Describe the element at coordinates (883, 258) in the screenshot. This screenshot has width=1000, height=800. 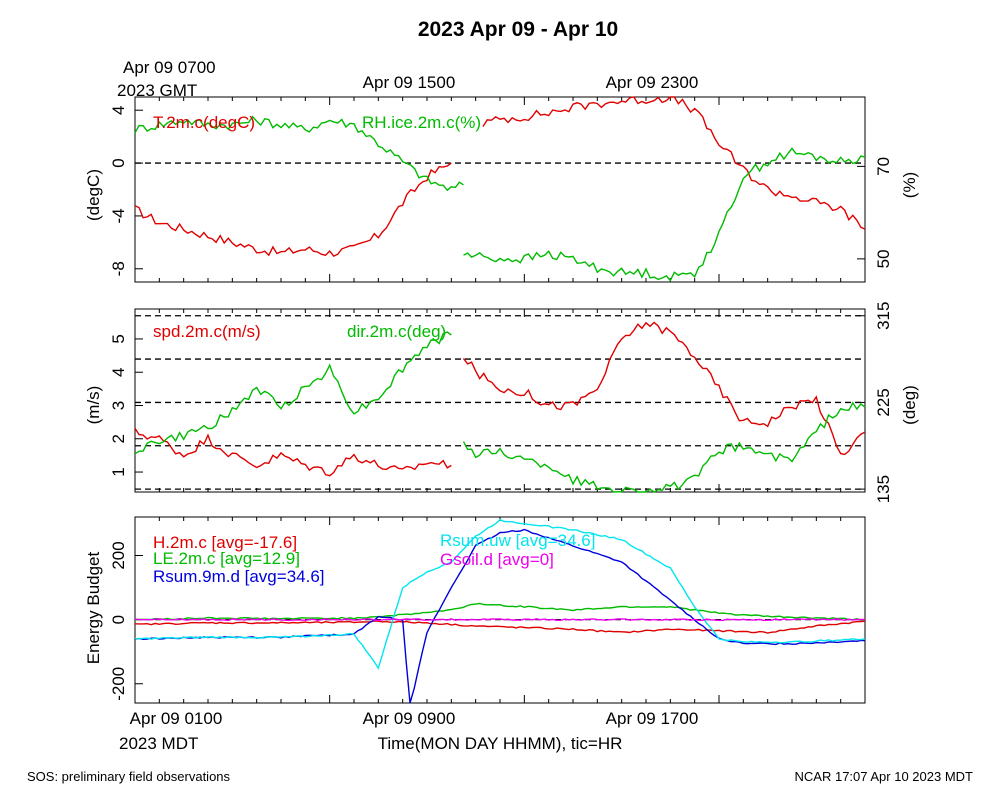
I see `y-tick-label-right: 50` at that location.